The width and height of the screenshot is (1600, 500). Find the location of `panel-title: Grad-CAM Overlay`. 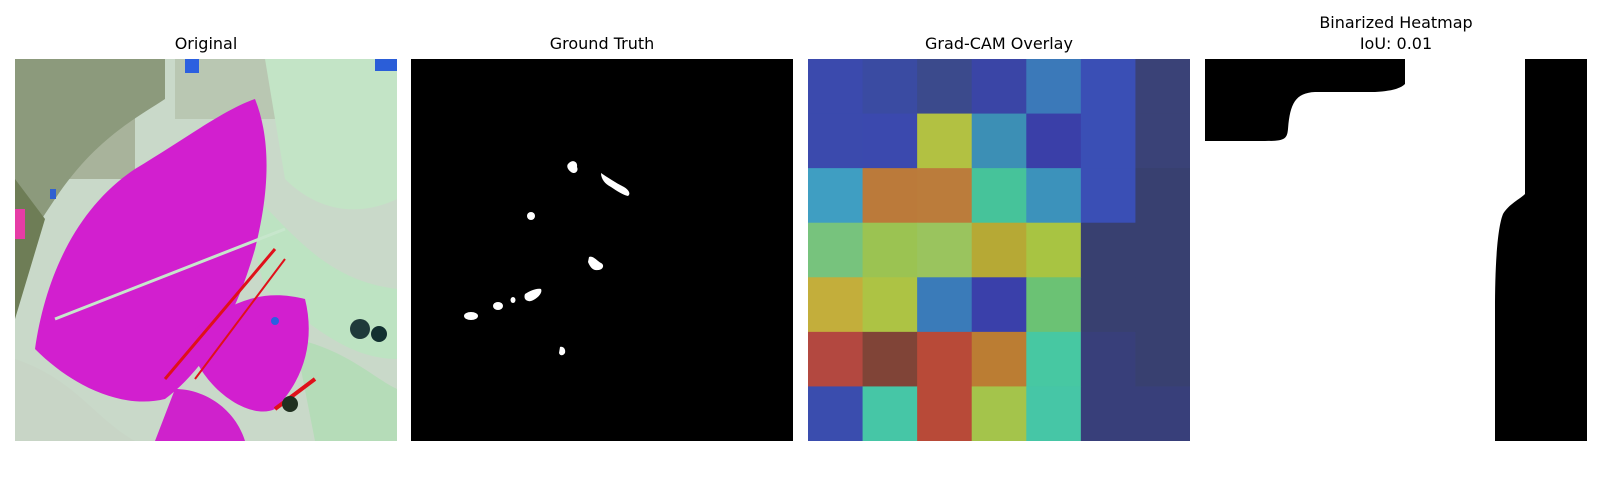

panel-title: Grad-CAM Overlay is located at coordinates (999, 43).